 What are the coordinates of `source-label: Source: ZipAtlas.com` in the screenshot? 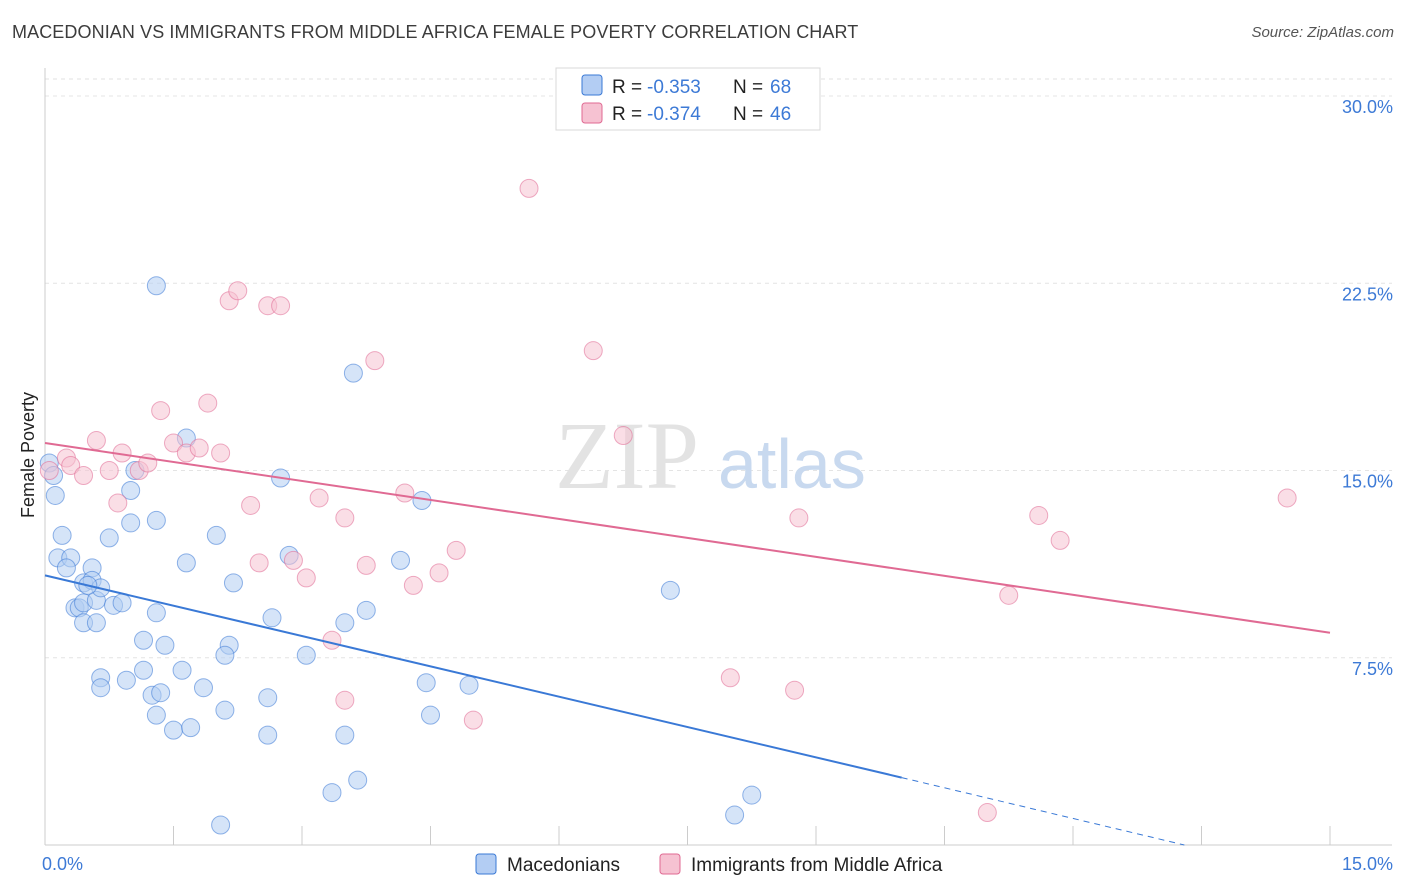 It's located at (1322, 32).